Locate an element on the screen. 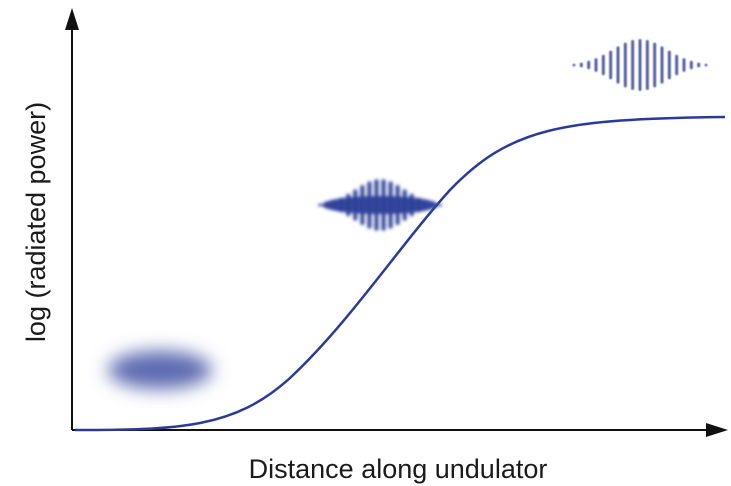 Image resolution: width=731 pixels, height=486 pixels. saturated-beam is located at coordinates (640, 65).